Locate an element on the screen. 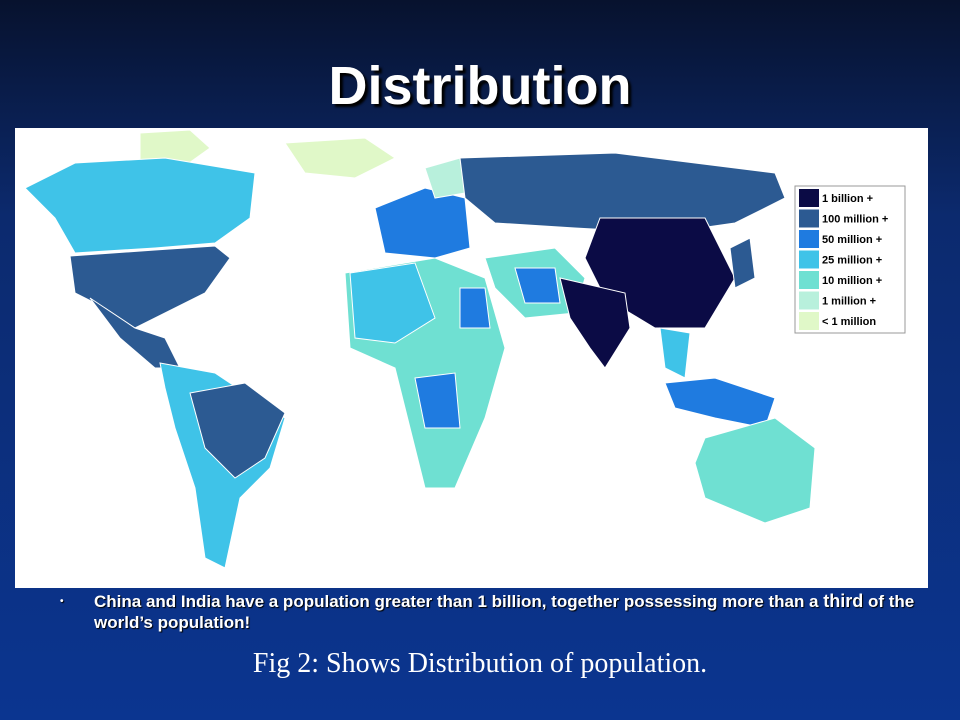 The height and width of the screenshot is (720, 960). title: Distribution is located at coordinates (480, 86).